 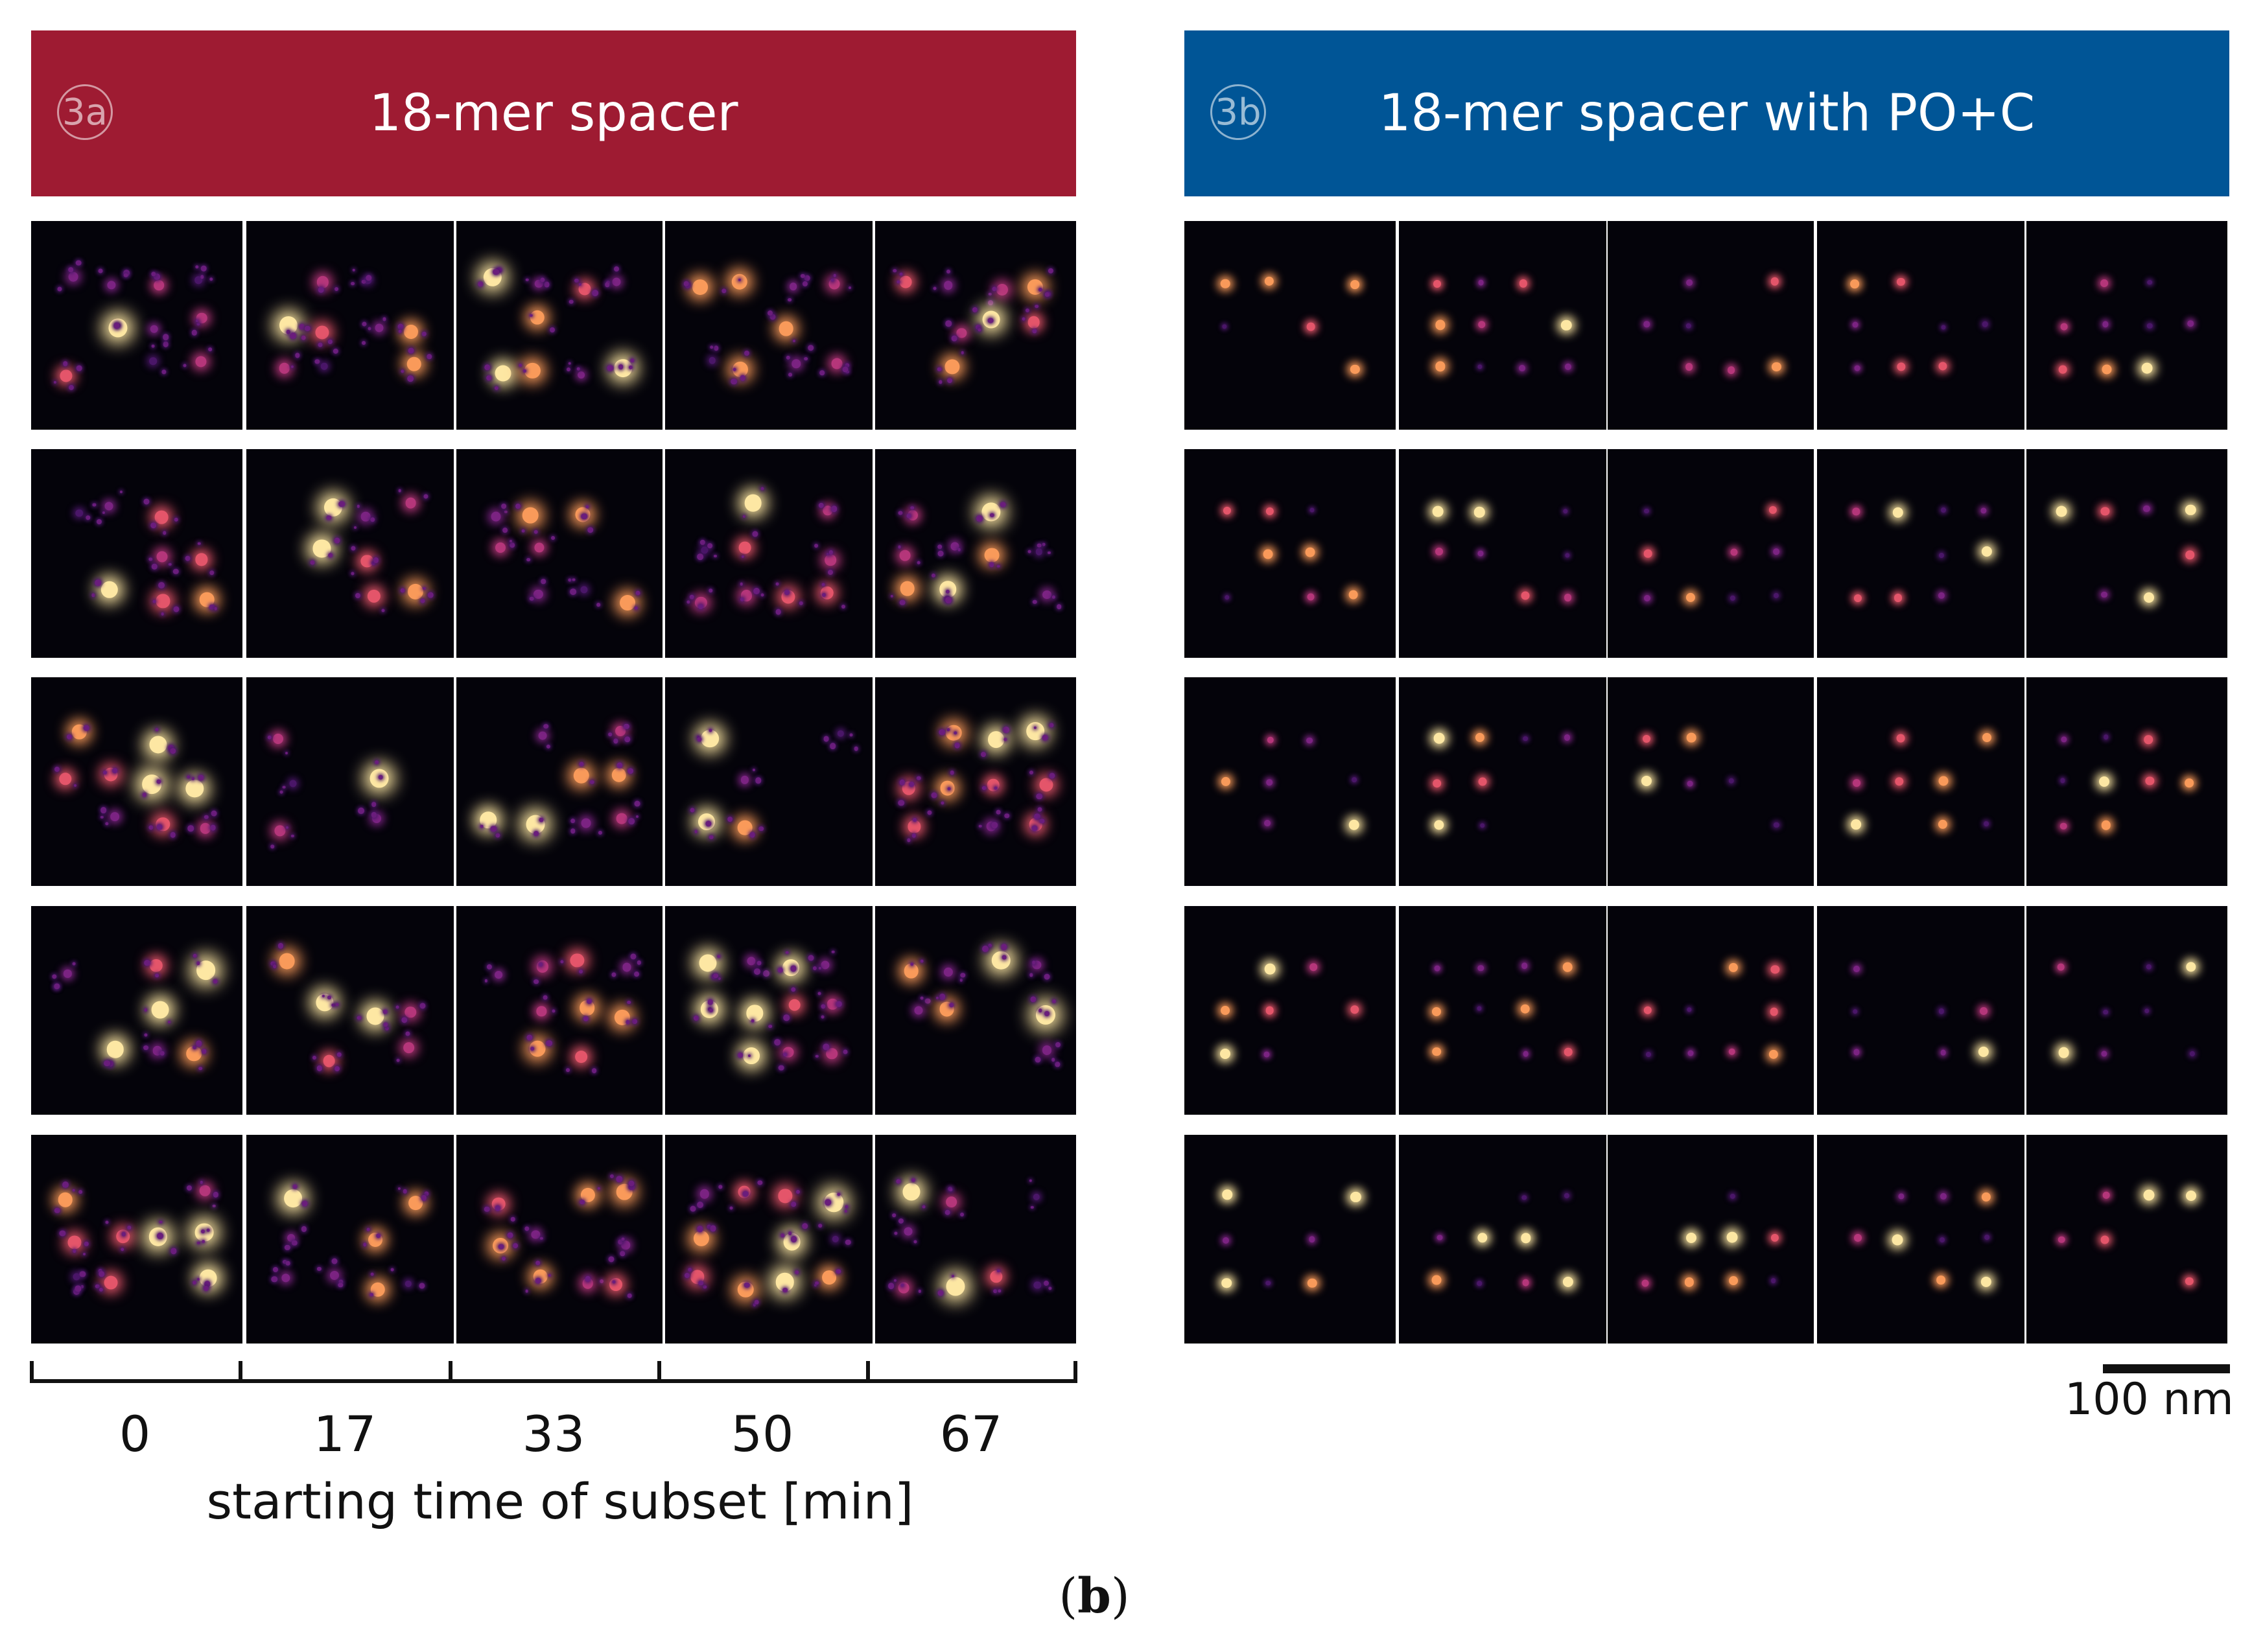 I want to click on panel-b-image-tile, so click(x=1920, y=1239).